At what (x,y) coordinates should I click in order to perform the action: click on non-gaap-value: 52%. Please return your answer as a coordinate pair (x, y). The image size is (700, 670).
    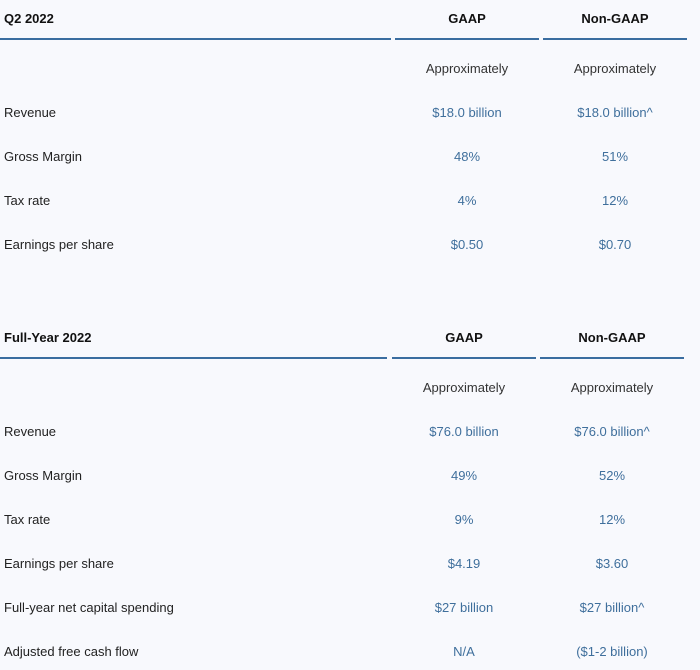
    Looking at the image, I should click on (612, 475).